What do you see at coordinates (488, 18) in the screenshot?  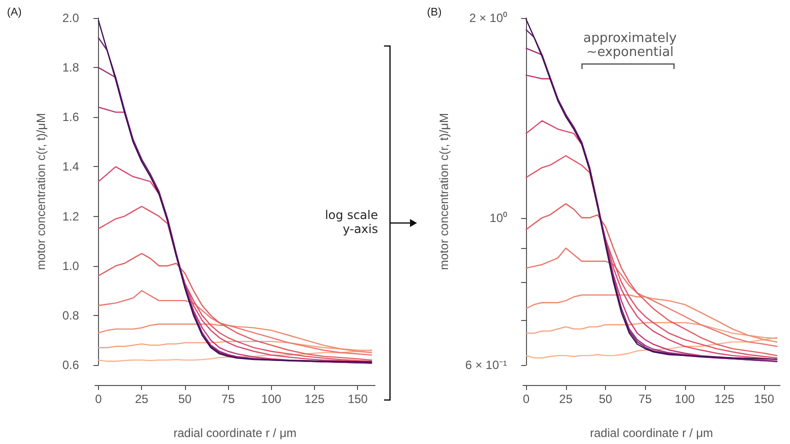 I see `y-tick-label: 2 × 10⁰` at bounding box center [488, 18].